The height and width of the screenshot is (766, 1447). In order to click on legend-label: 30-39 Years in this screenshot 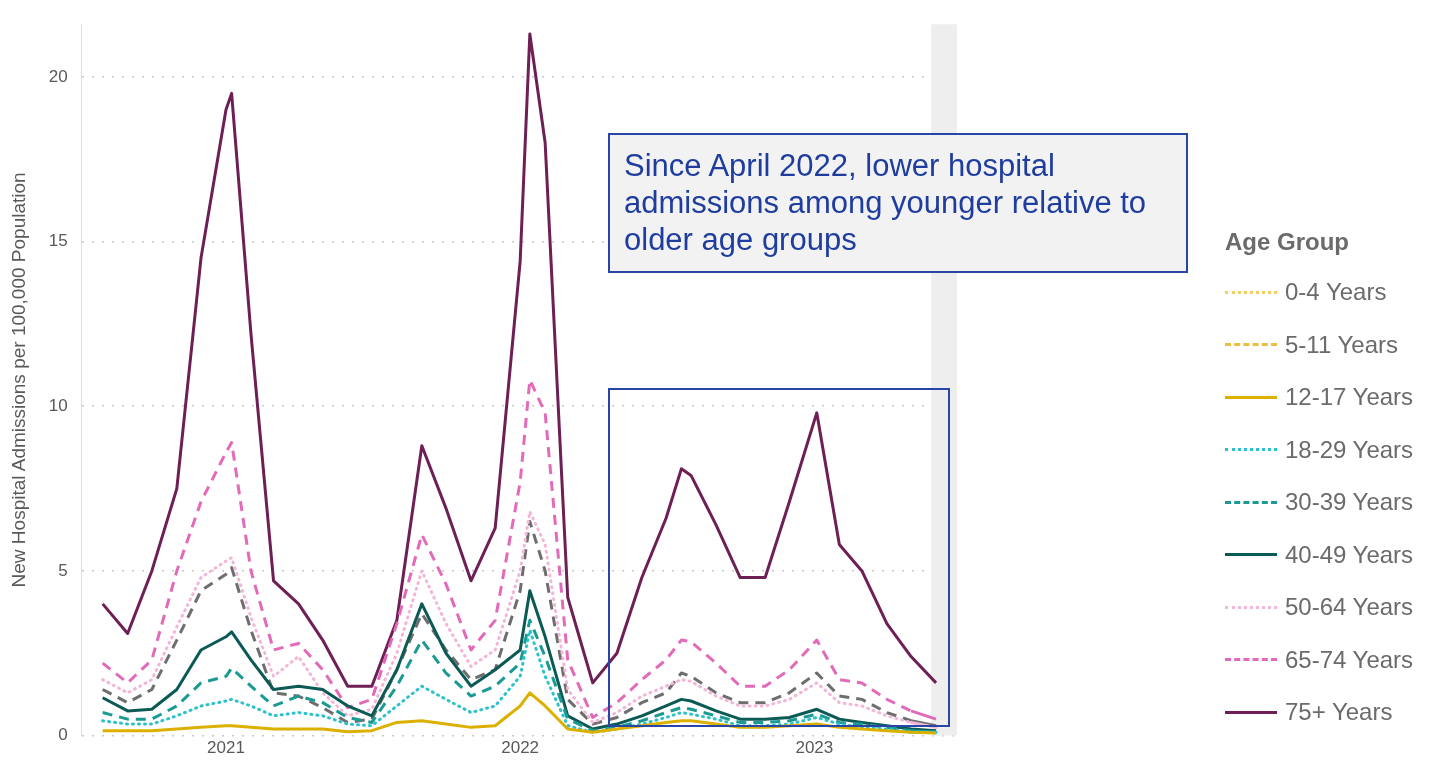, I will do `click(1349, 502)`.